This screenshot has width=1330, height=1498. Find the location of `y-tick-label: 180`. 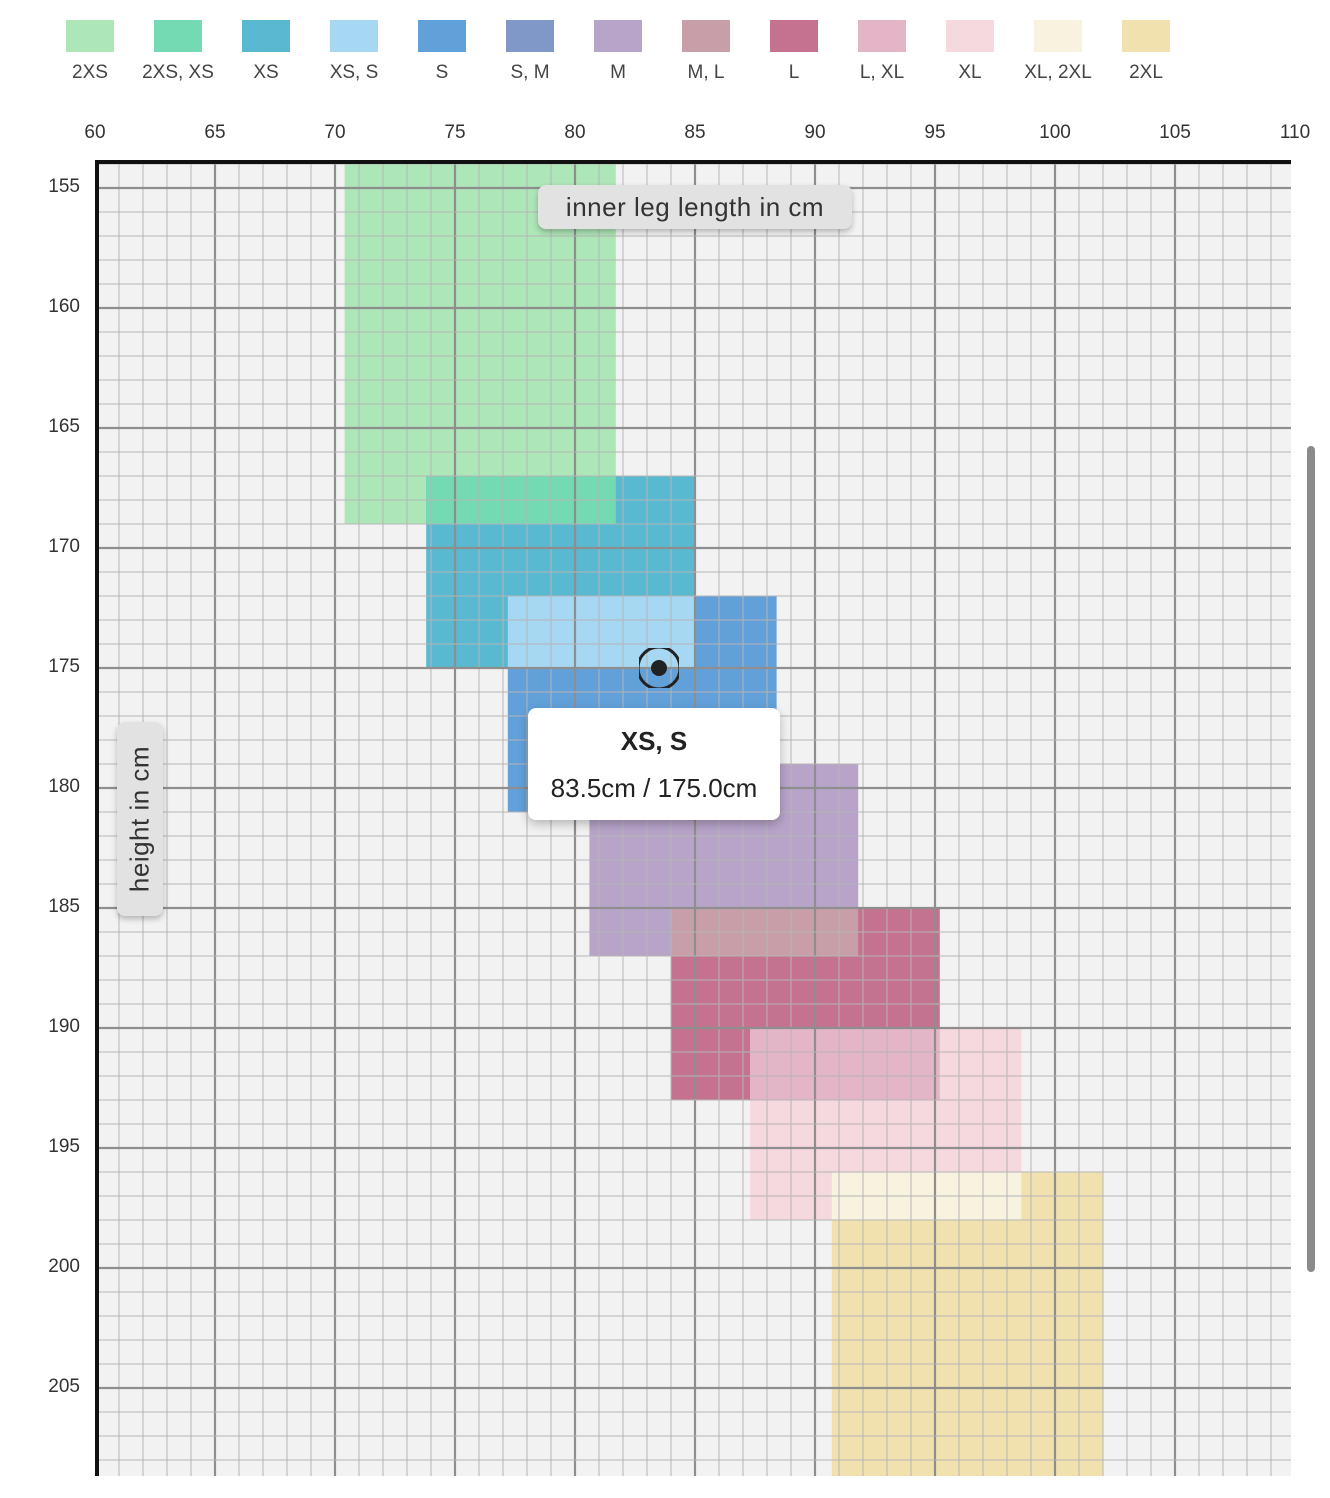

y-tick-label: 180 is located at coordinates (64, 786).